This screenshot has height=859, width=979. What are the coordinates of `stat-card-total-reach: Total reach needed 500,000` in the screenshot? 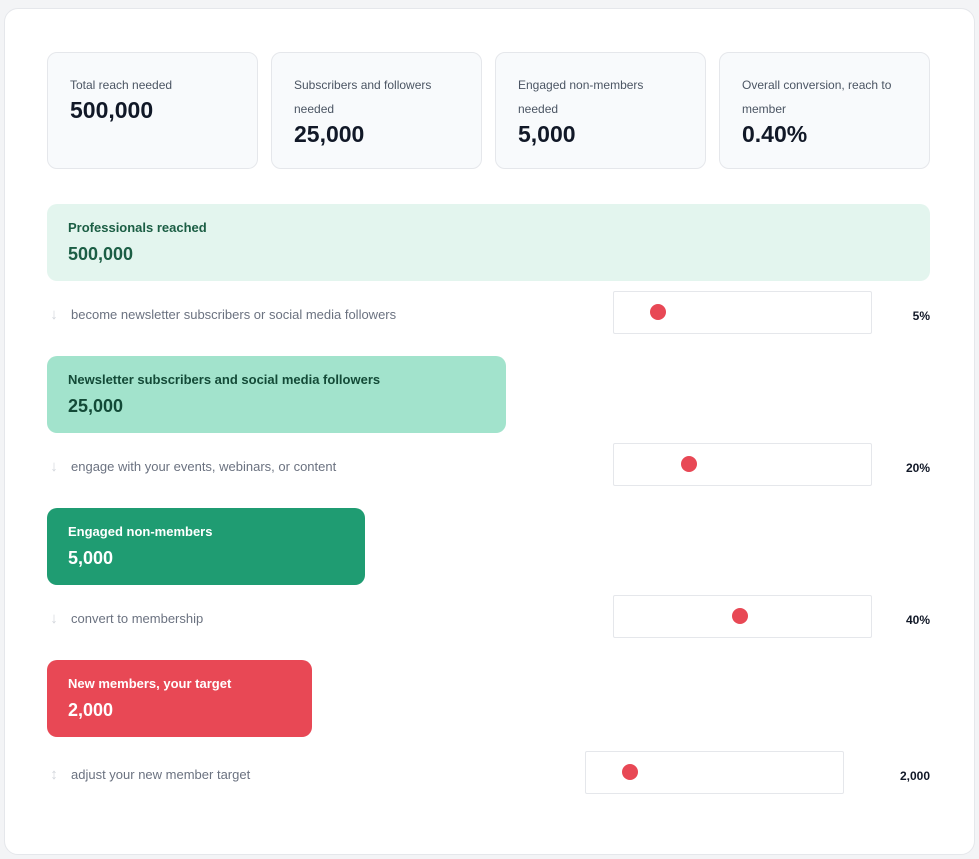 It's located at (152, 110).